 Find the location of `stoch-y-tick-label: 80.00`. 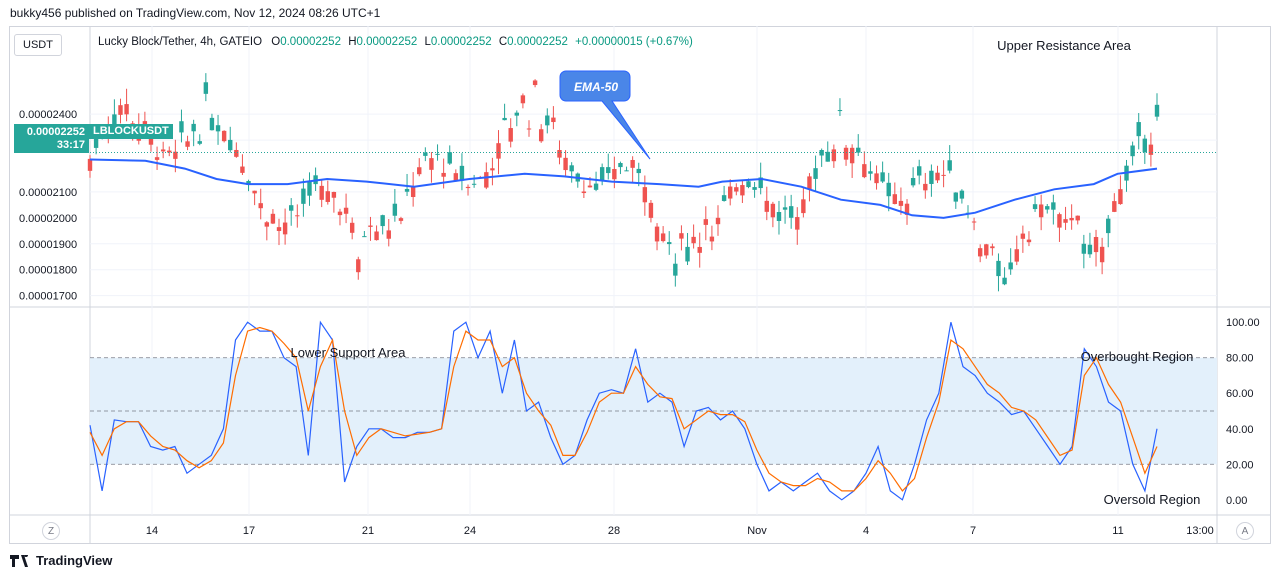

stoch-y-tick-label: 80.00 is located at coordinates (1240, 359).